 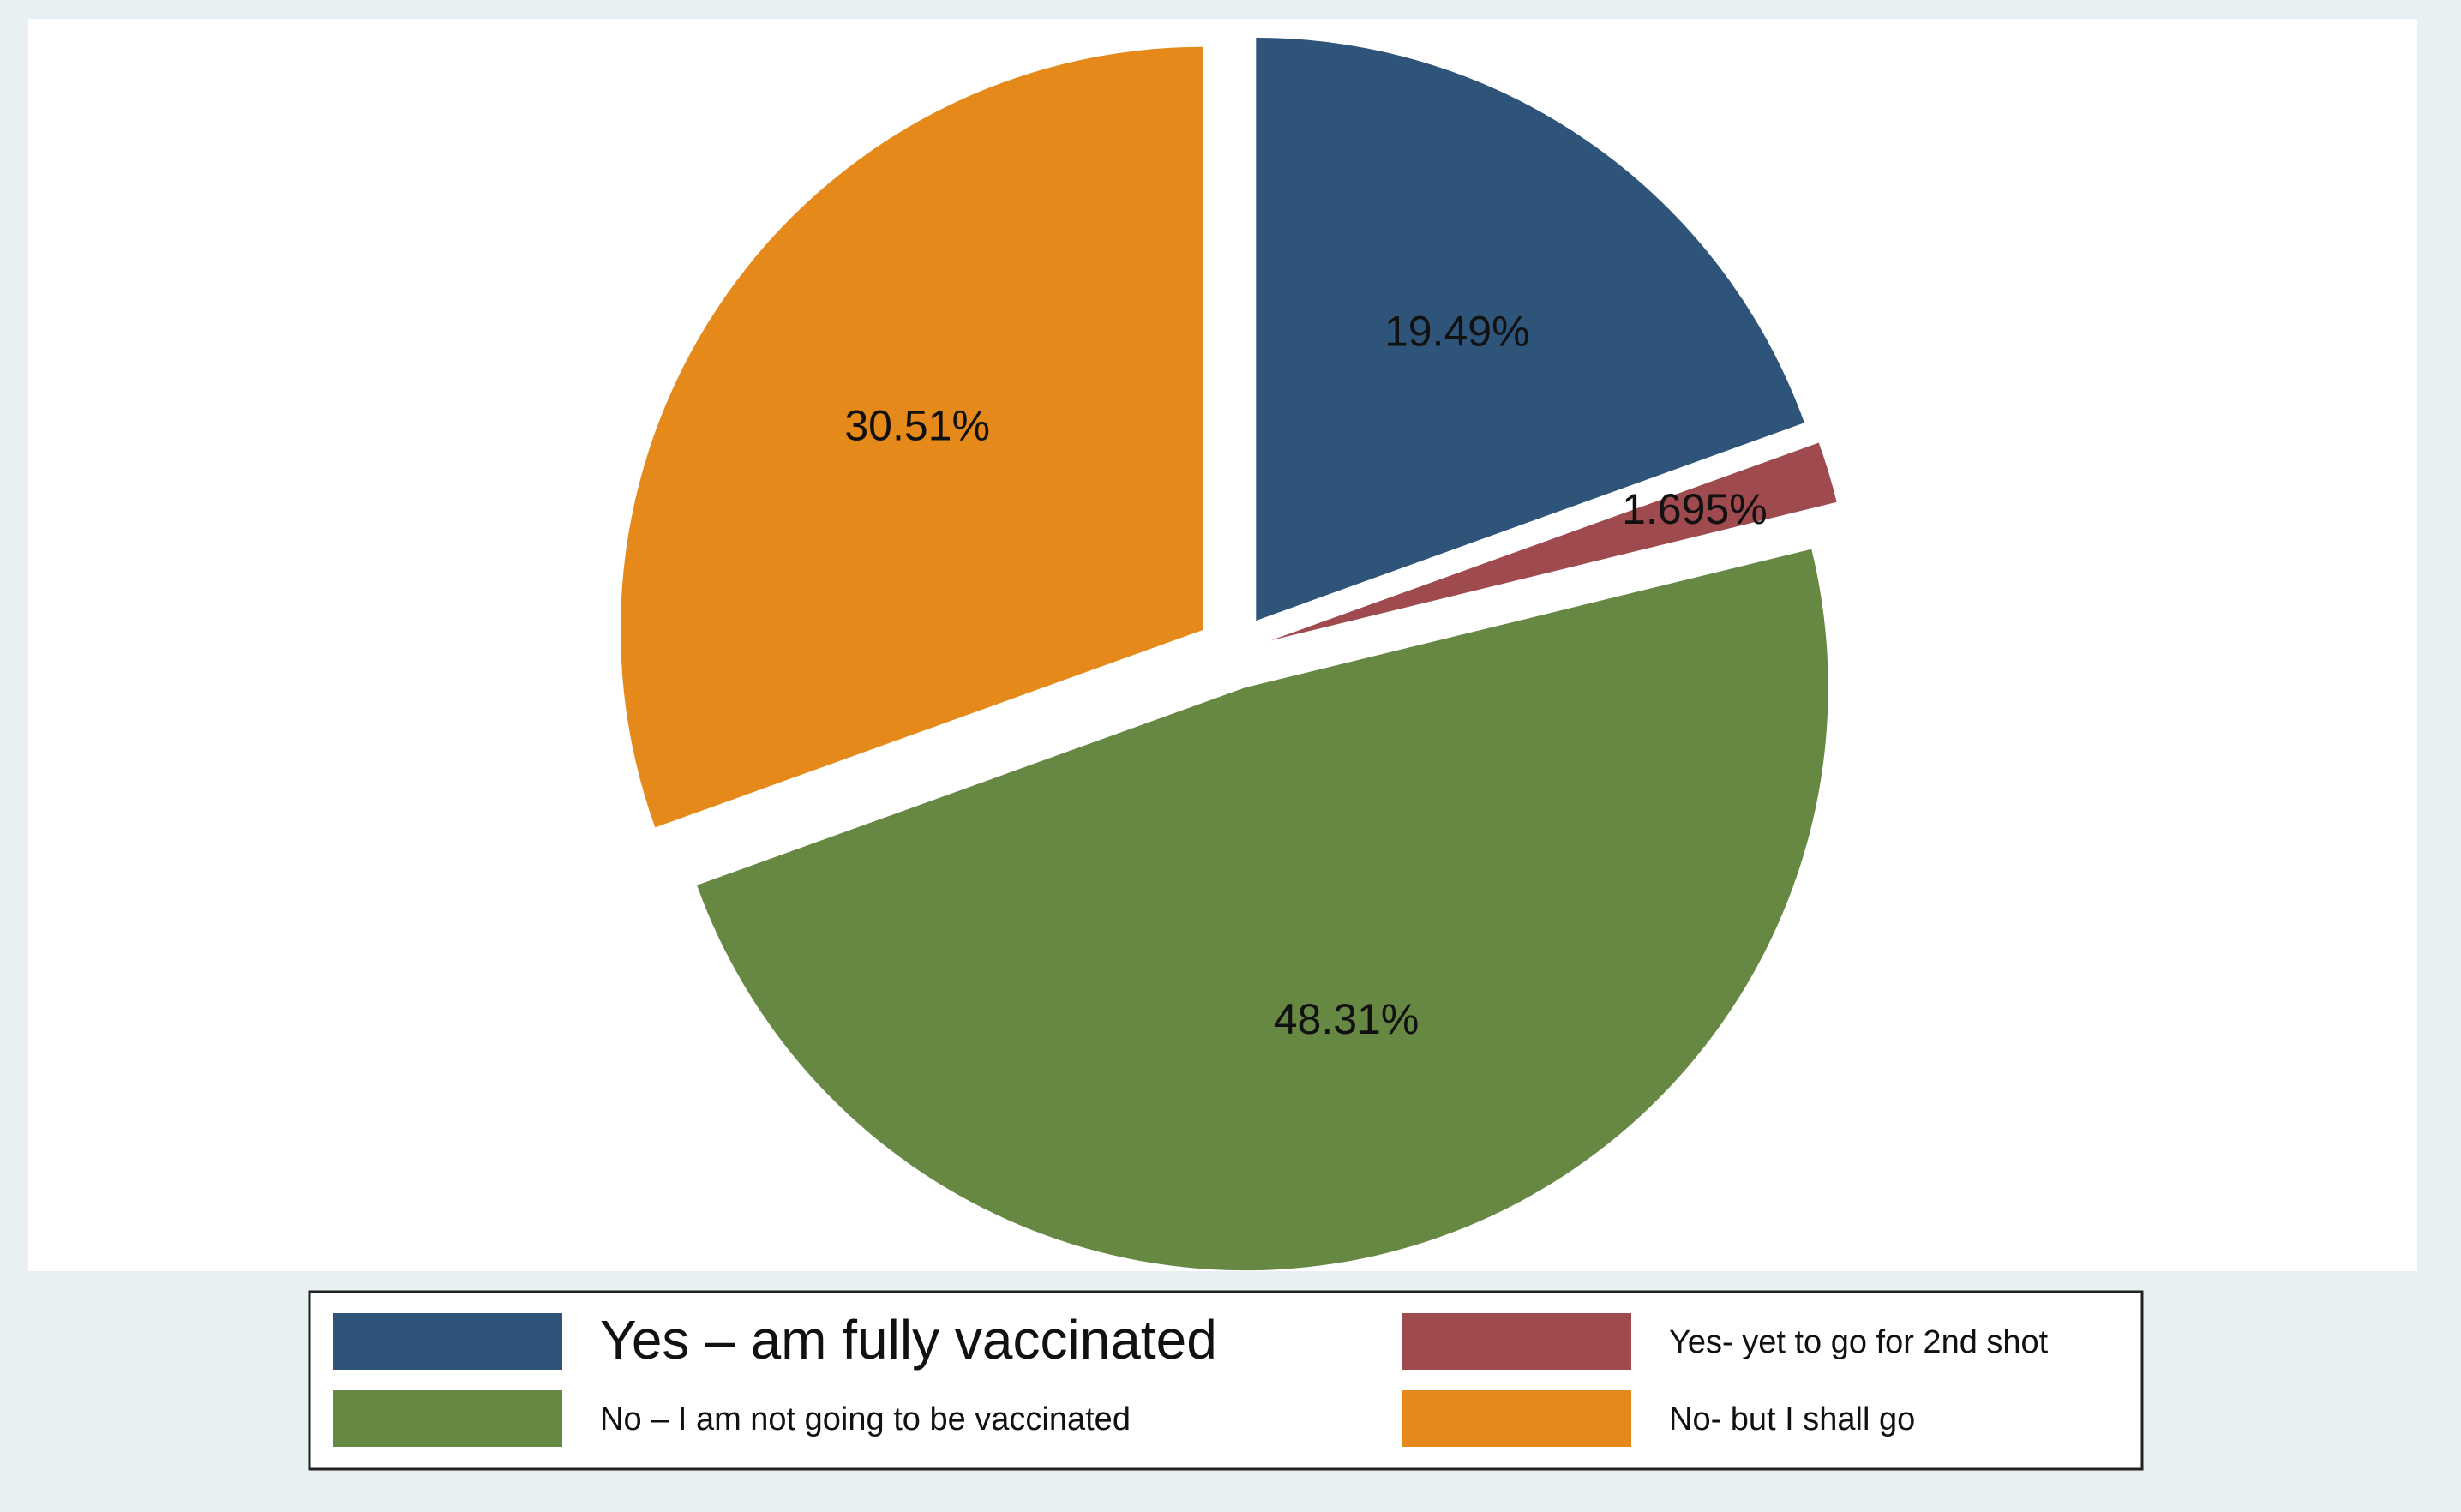 I want to click on slice-label: 48.31%, so click(x=1347, y=1019).